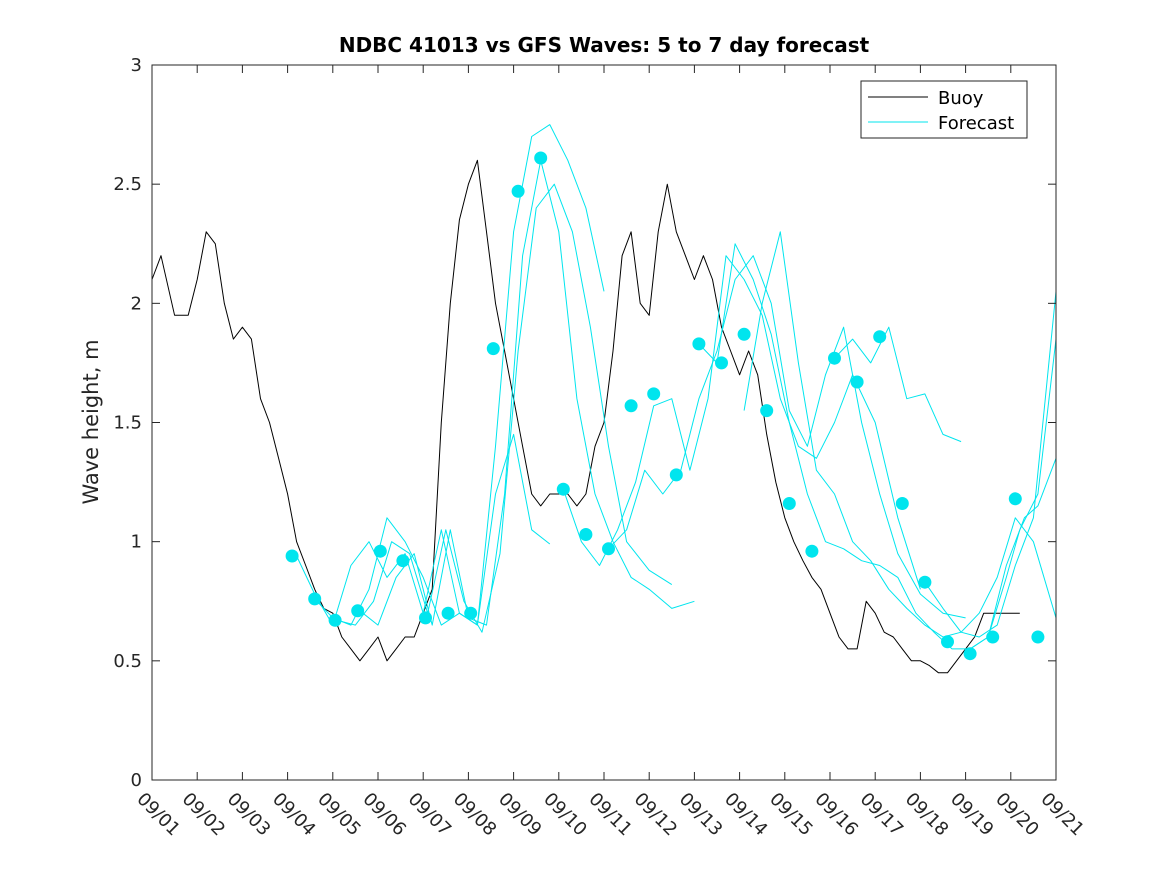 This screenshot has height=875, width=1167. Describe the element at coordinates (136, 65) in the screenshot. I see `y-tick-label: 3` at that location.